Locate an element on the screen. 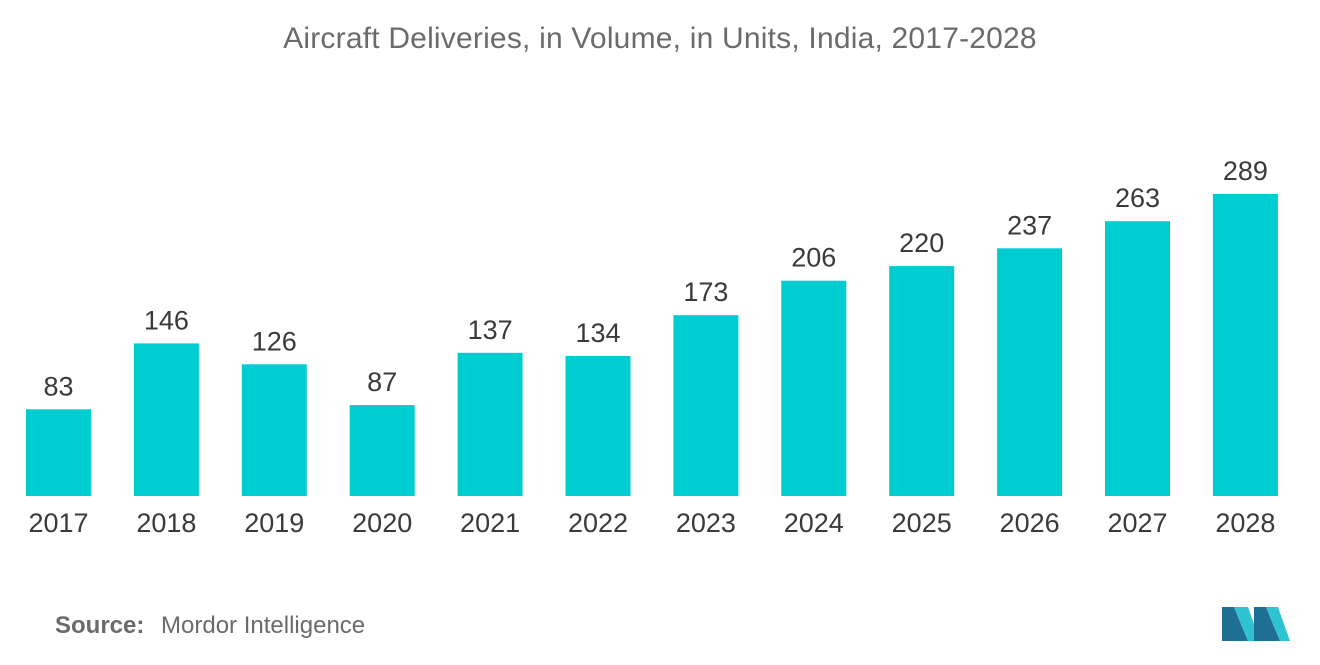 The width and height of the screenshot is (1320, 665). source-label: Source: is located at coordinates (100, 625).